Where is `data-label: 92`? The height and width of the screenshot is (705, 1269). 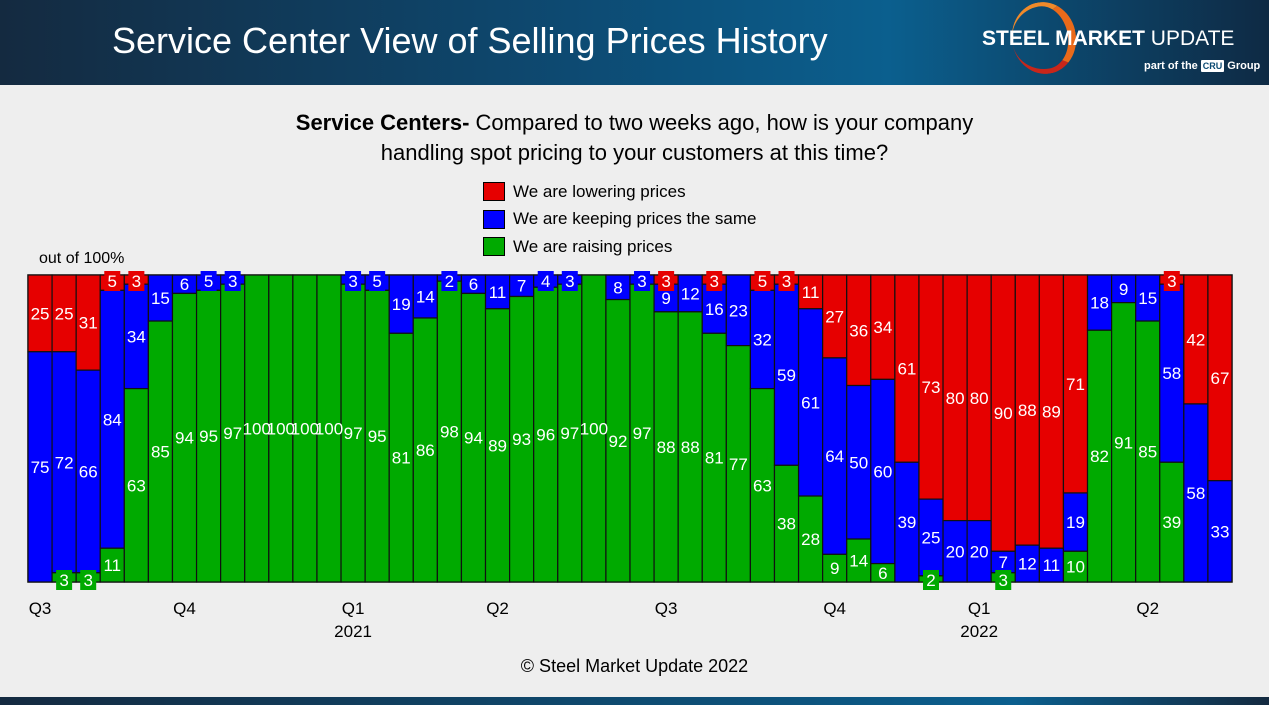
data-label: 92 is located at coordinates (617, 441).